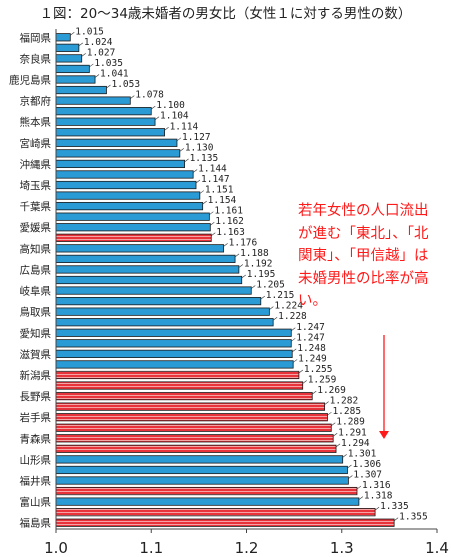 The height and width of the screenshot is (557, 451). What do you see at coordinates (36, 375) in the screenshot?
I see `category-label-32: 新潟県` at bounding box center [36, 375].